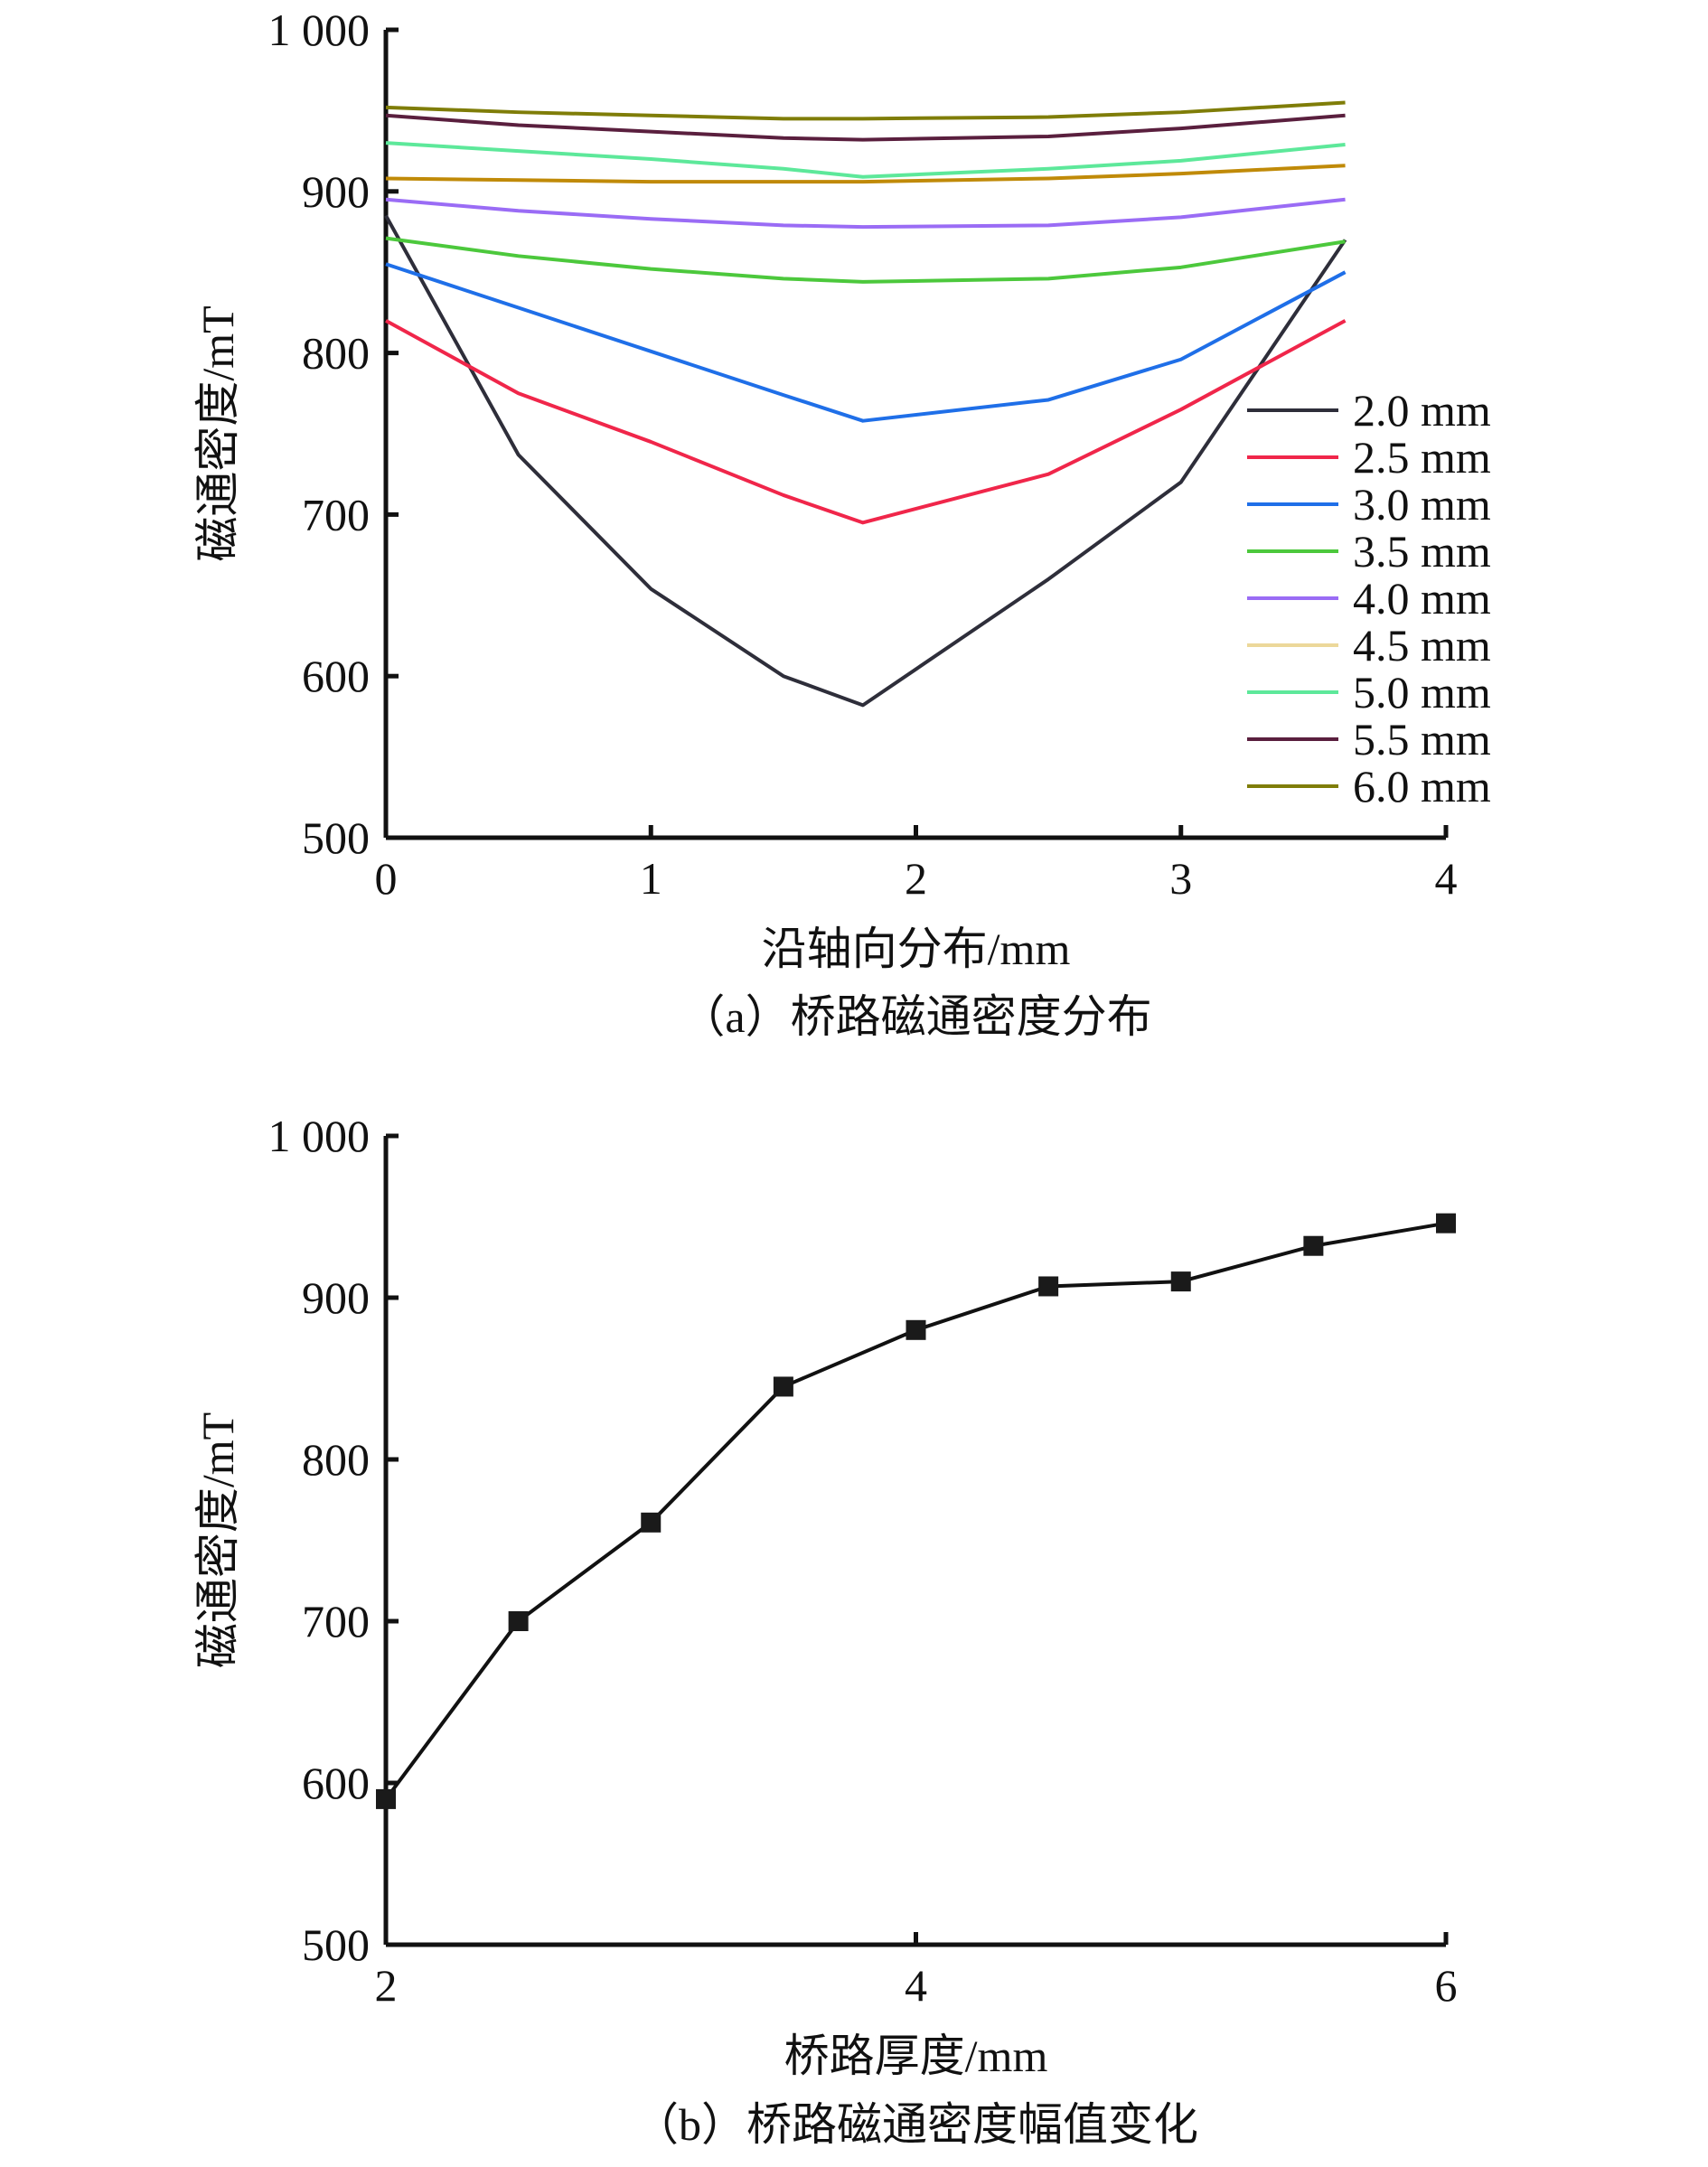  I want to click on series-line-35mm, so click(865, 260).